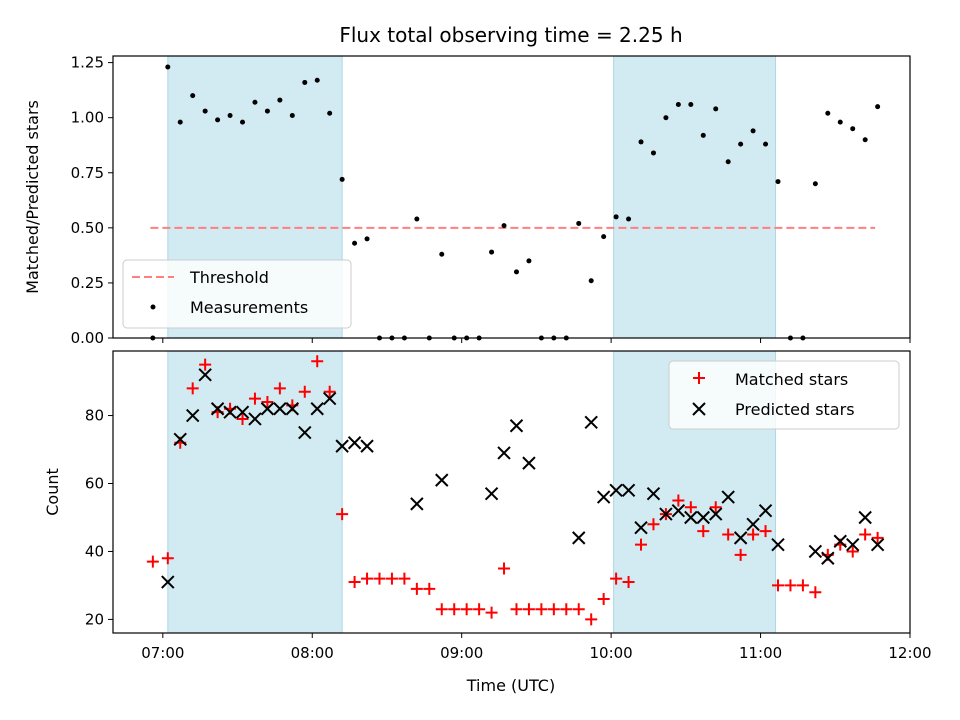 This screenshot has width=960, height=720. Describe the element at coordinates (153, 307) in the screenshot. I see `measurements-legend-marker` at that location.